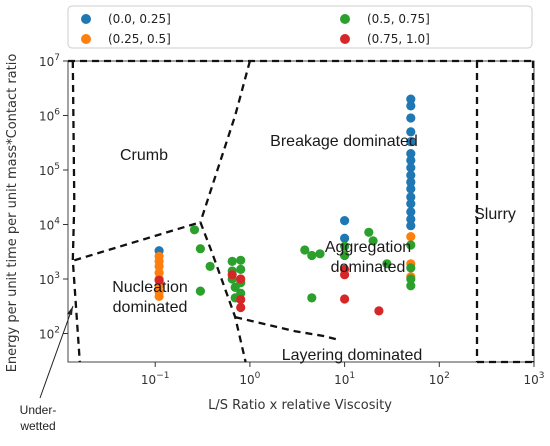 The height and width of the screenshot is (446, 550). Describe the element at coordinates (344, 141) in the screenshot. I see `region-breakage: Breakage dominated` at that location.